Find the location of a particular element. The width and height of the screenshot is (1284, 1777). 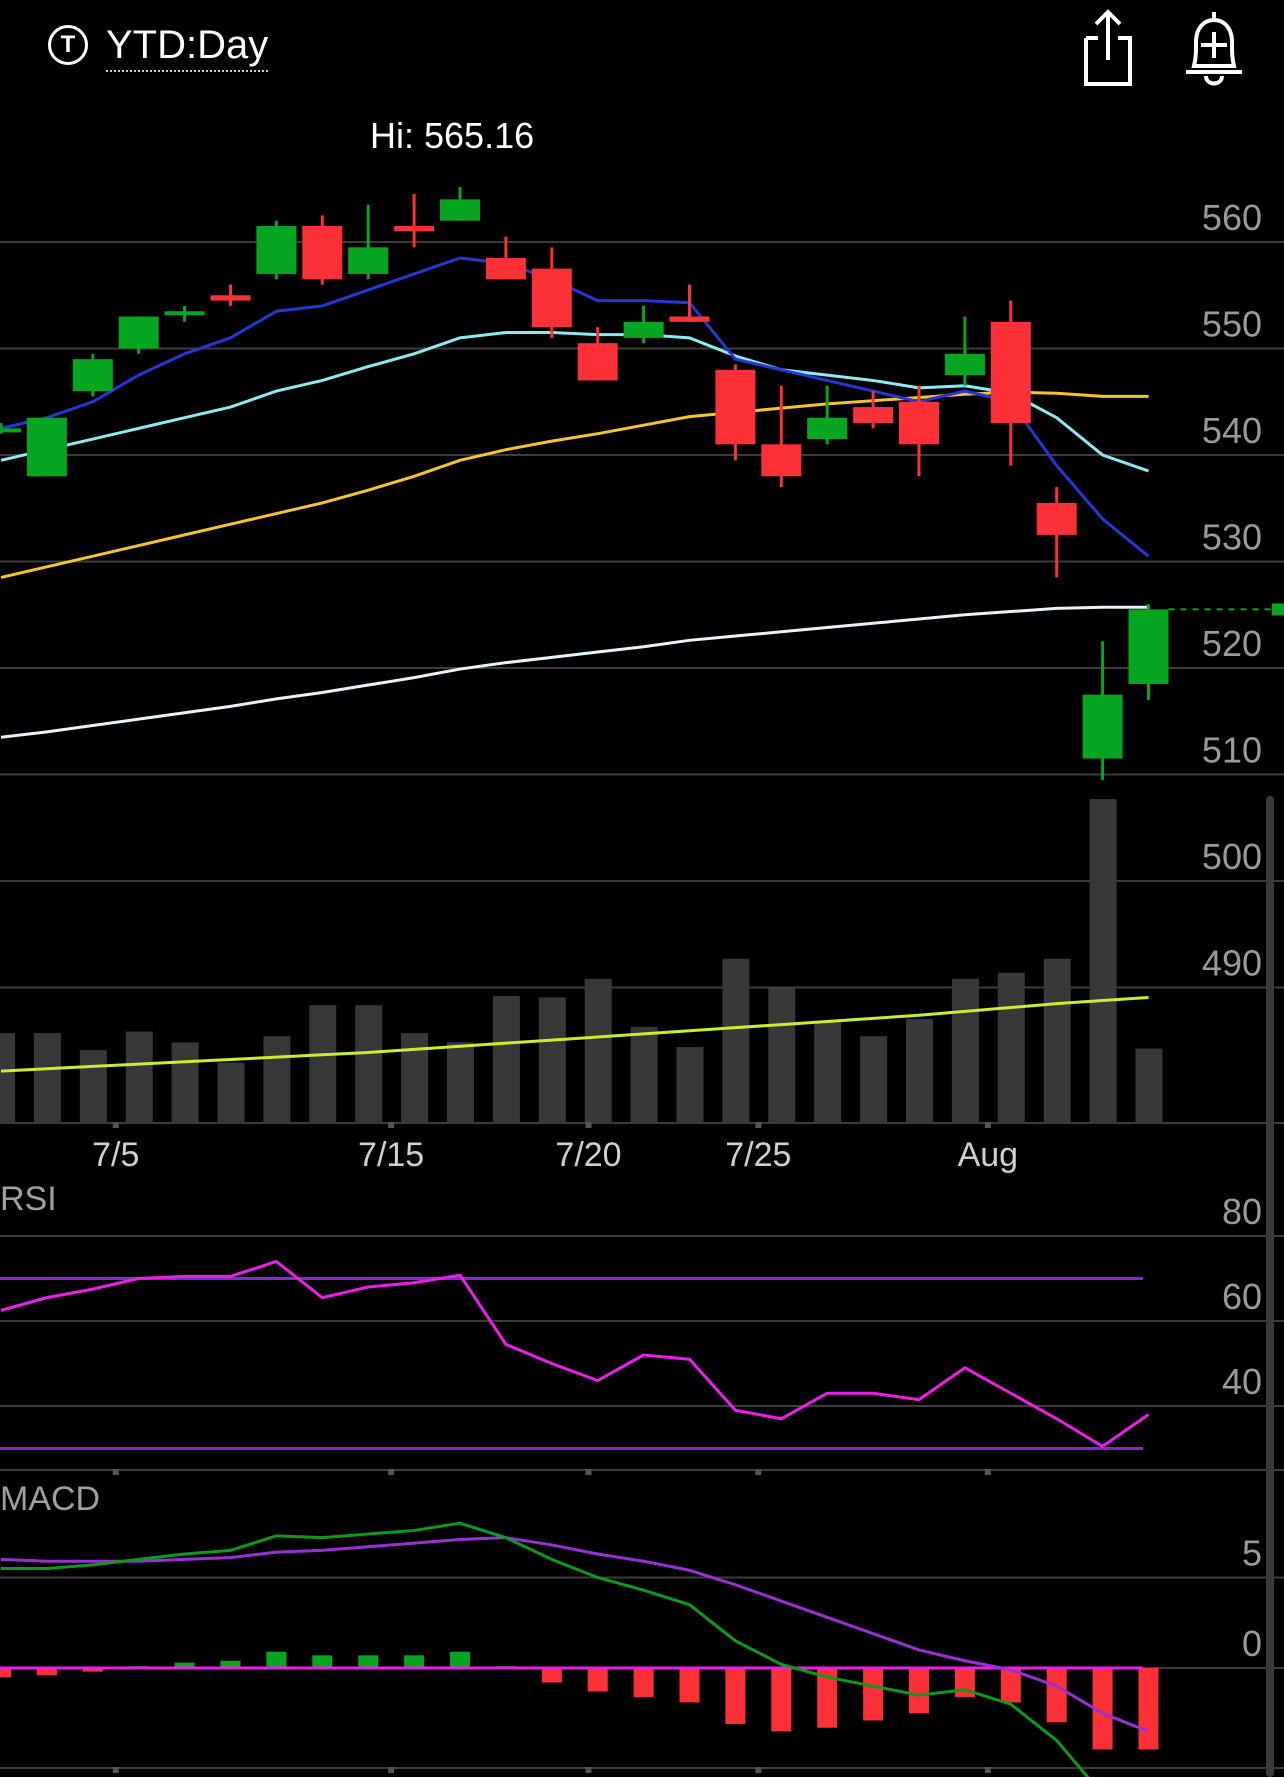

ma-mid-line is located at coordinates (574, 402).